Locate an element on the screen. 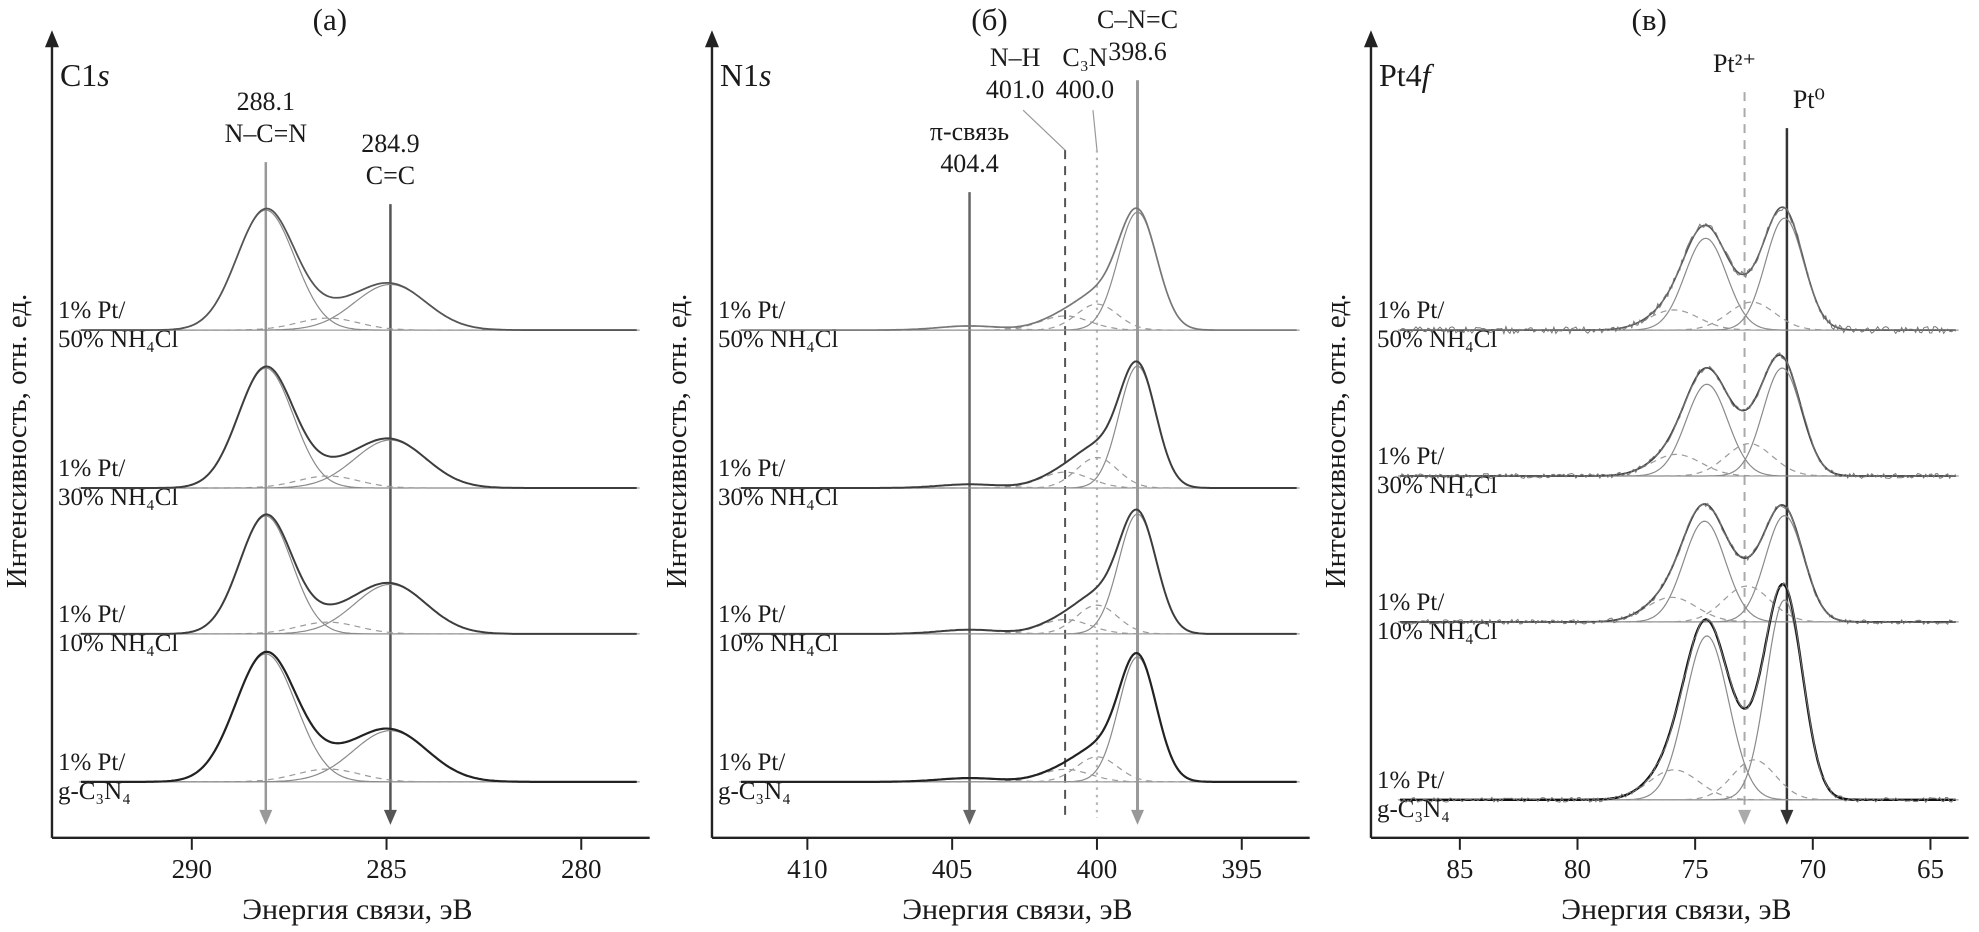 The image size is (1979, 932). peak-annotation: C=C is located at coordinates (390, 175).